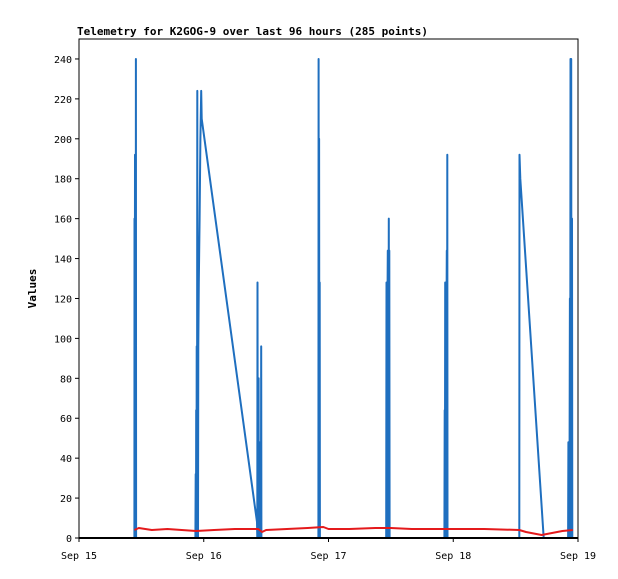  I want to click on x-tick-label: Sep 19, so click(578, 556).